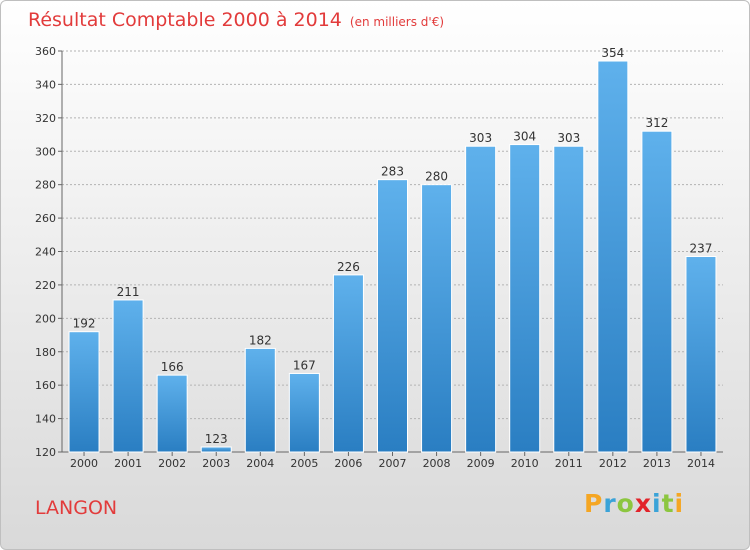 This screenshot has width=750, height=550. I want to click on y-tick-label: 160, so click(45, 385).